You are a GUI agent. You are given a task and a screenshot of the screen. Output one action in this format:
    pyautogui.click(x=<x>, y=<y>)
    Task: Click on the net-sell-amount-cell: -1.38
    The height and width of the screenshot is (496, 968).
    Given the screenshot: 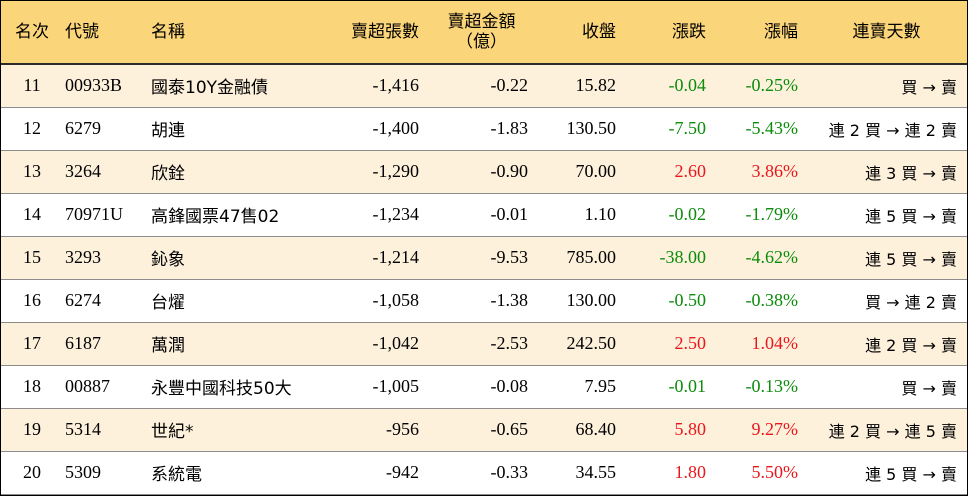 What is the action you would take?
    pyautogui.click(x=481, y=301)
    